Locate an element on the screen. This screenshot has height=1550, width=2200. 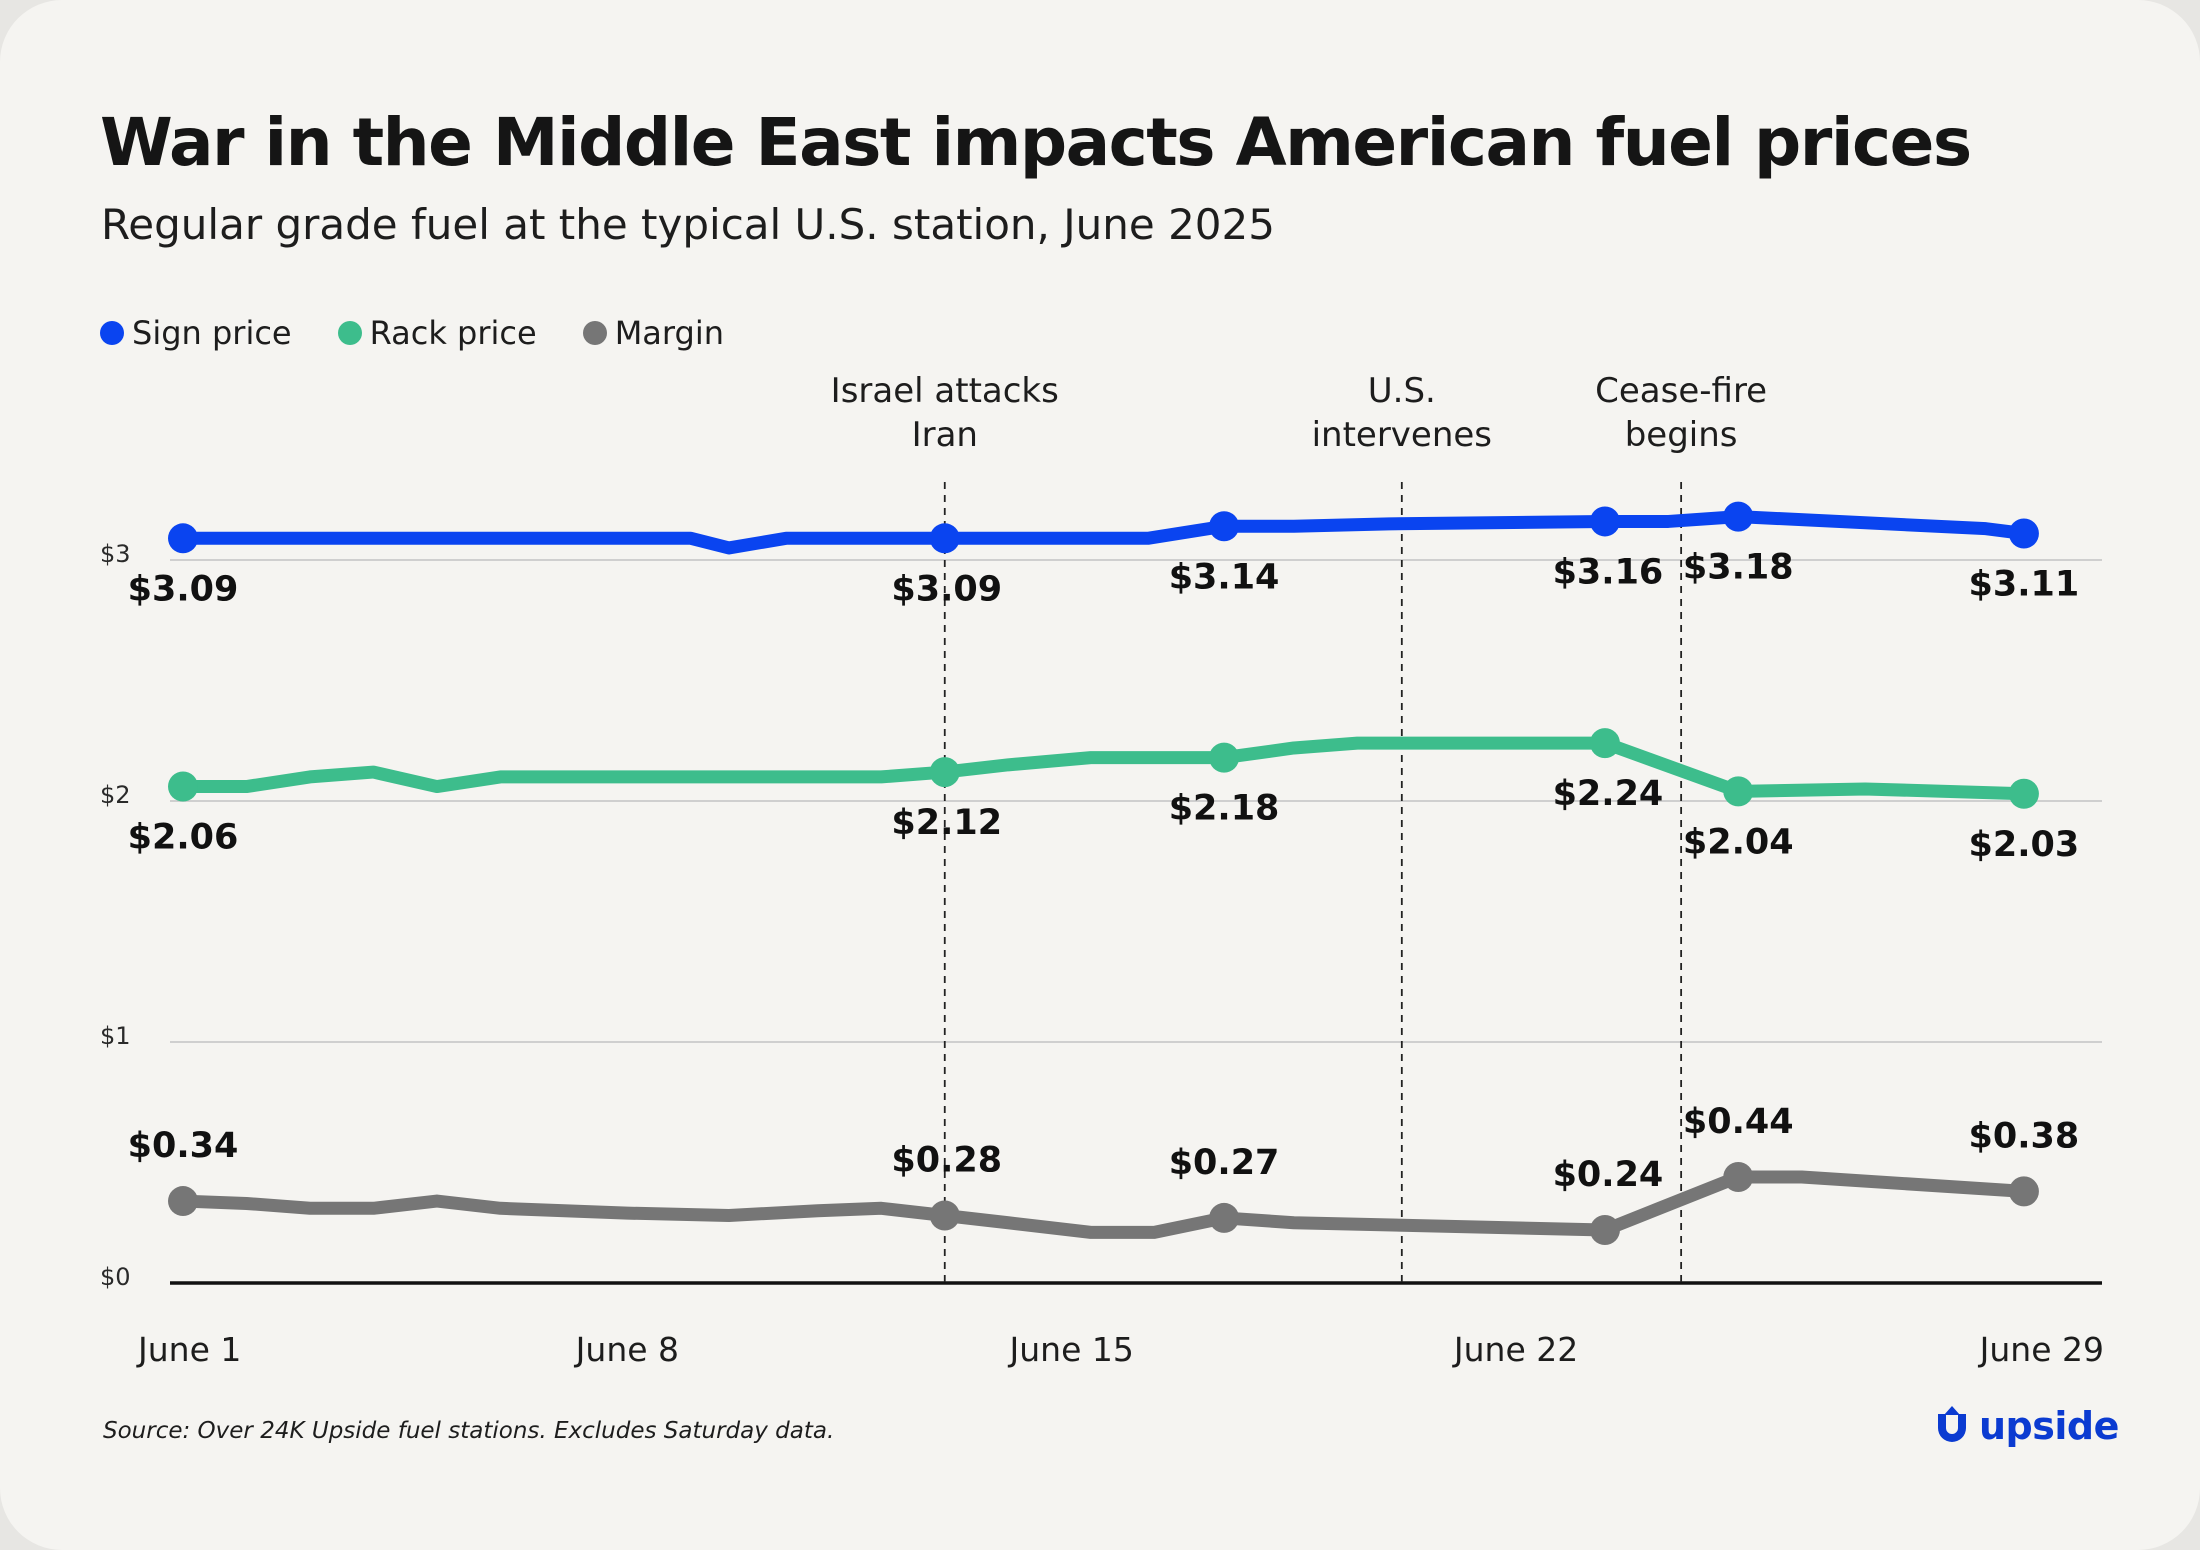
sign-price-value-label: $3.11 is located at coordinates (2024, 584).